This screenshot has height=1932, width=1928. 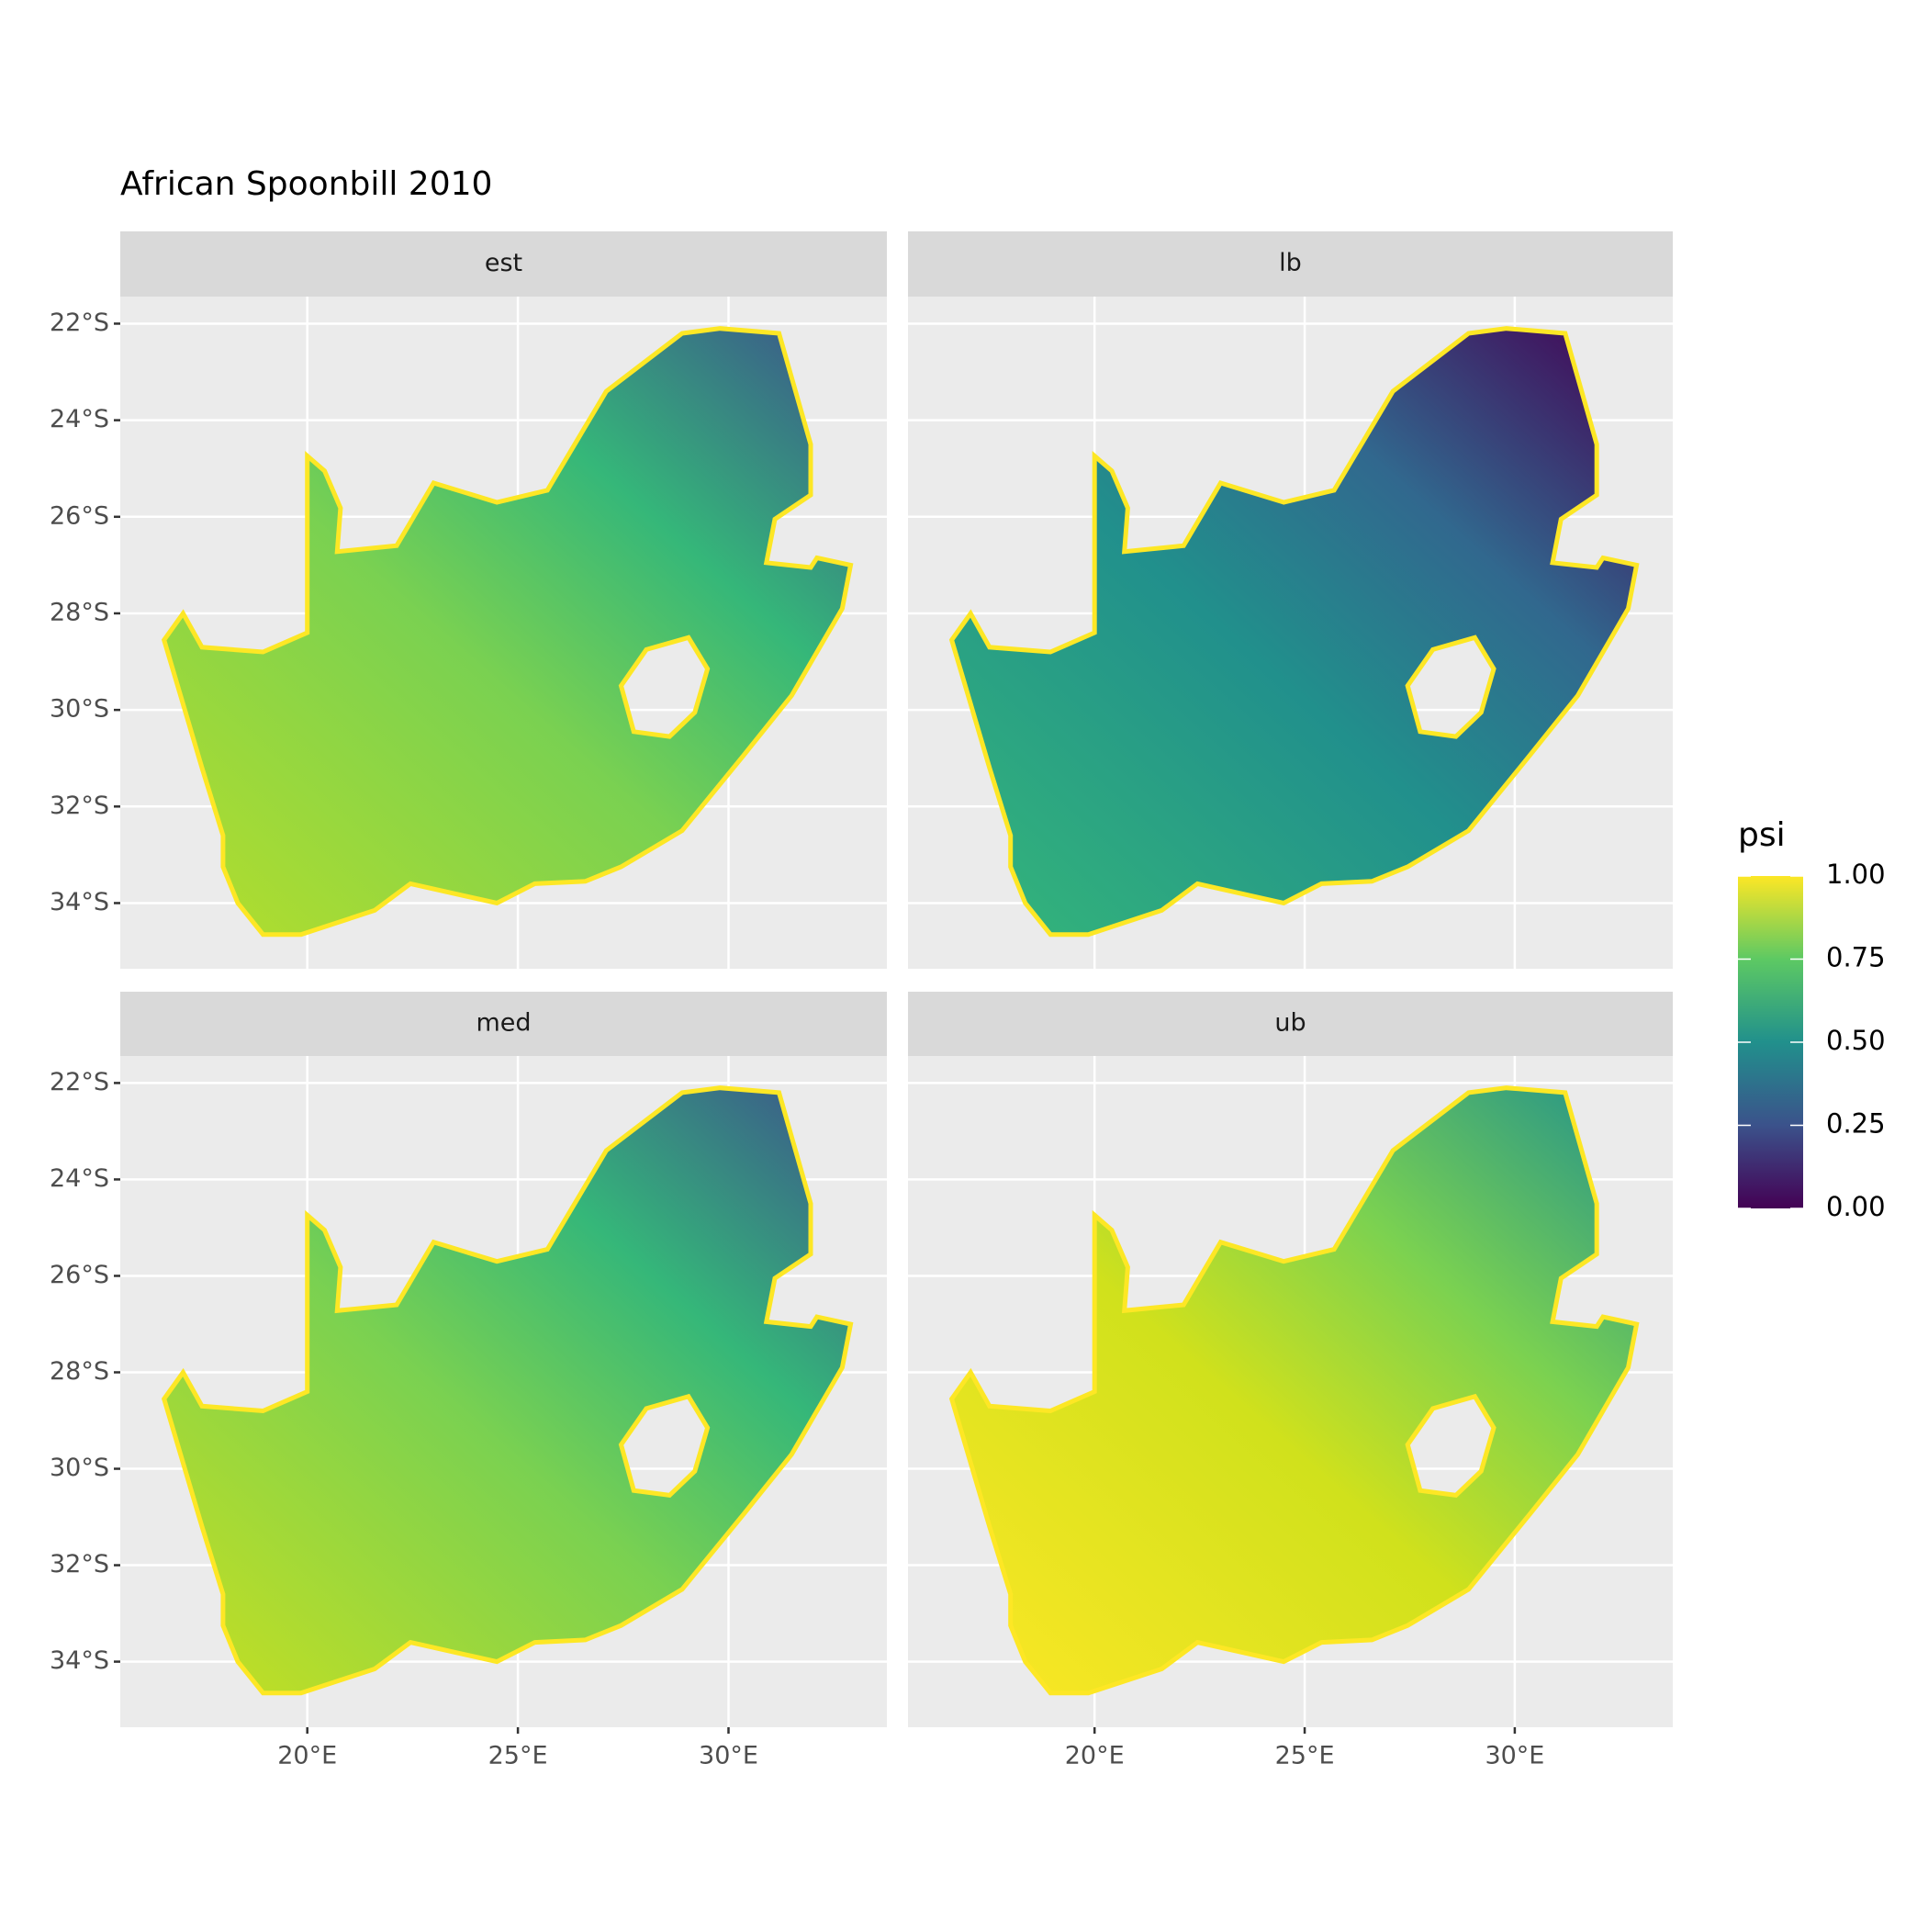 I want to click on facet-label: ub, so click(x=1290, y=1024).